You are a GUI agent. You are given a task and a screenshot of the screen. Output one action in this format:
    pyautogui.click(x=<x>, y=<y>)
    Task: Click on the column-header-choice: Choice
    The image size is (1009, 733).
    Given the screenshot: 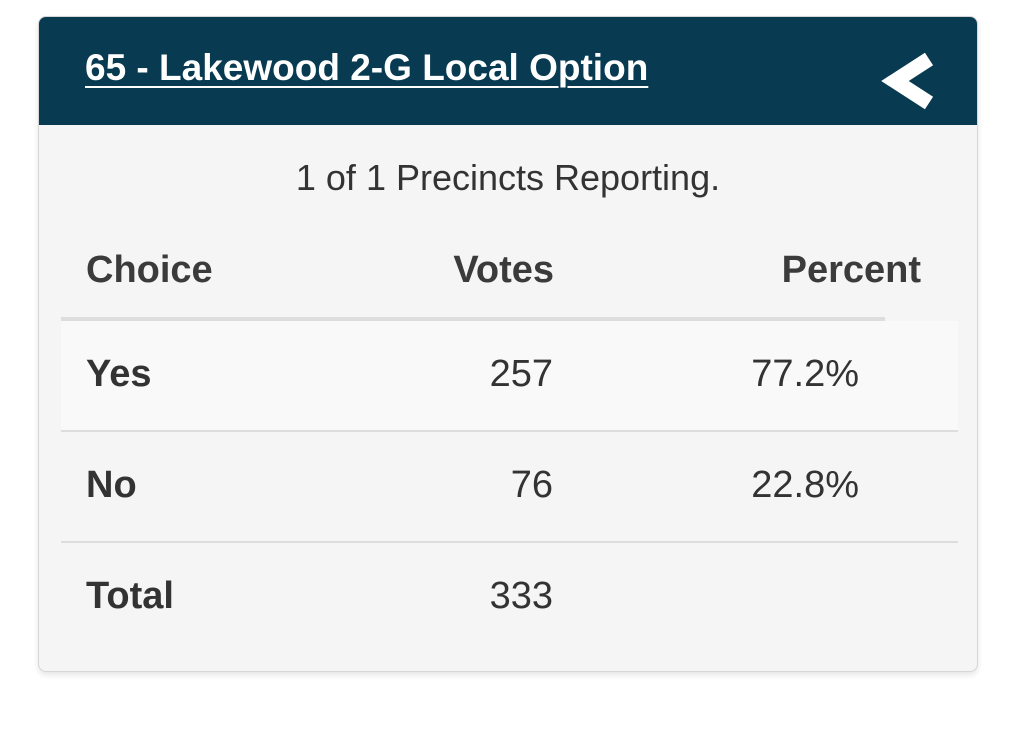 What is the action you would take?
    pyautogui.click(x=149, y=270)
    